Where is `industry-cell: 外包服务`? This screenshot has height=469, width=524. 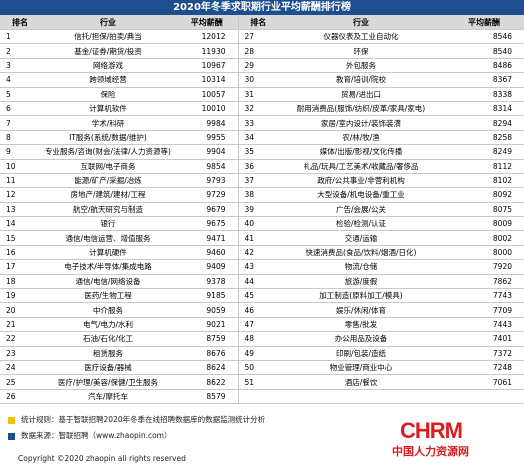
industry-cell: 外包服务 is located at coordinates (361, 66).